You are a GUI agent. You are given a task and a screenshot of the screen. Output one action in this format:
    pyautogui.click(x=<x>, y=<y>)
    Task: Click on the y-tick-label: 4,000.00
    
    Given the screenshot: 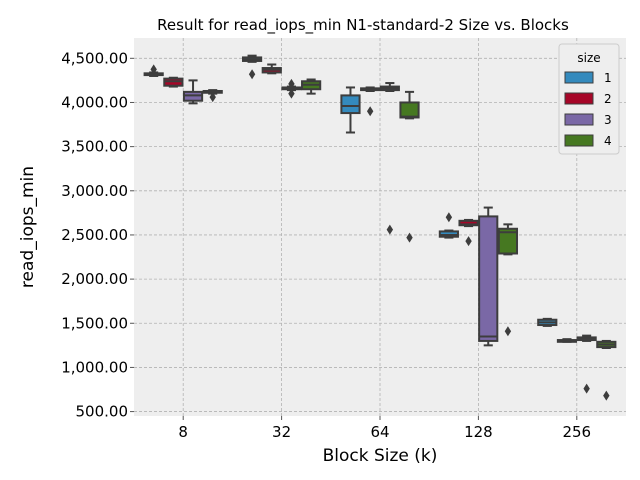 What is the action you would take?
    pyautogui.click(x=94, y=102)
    